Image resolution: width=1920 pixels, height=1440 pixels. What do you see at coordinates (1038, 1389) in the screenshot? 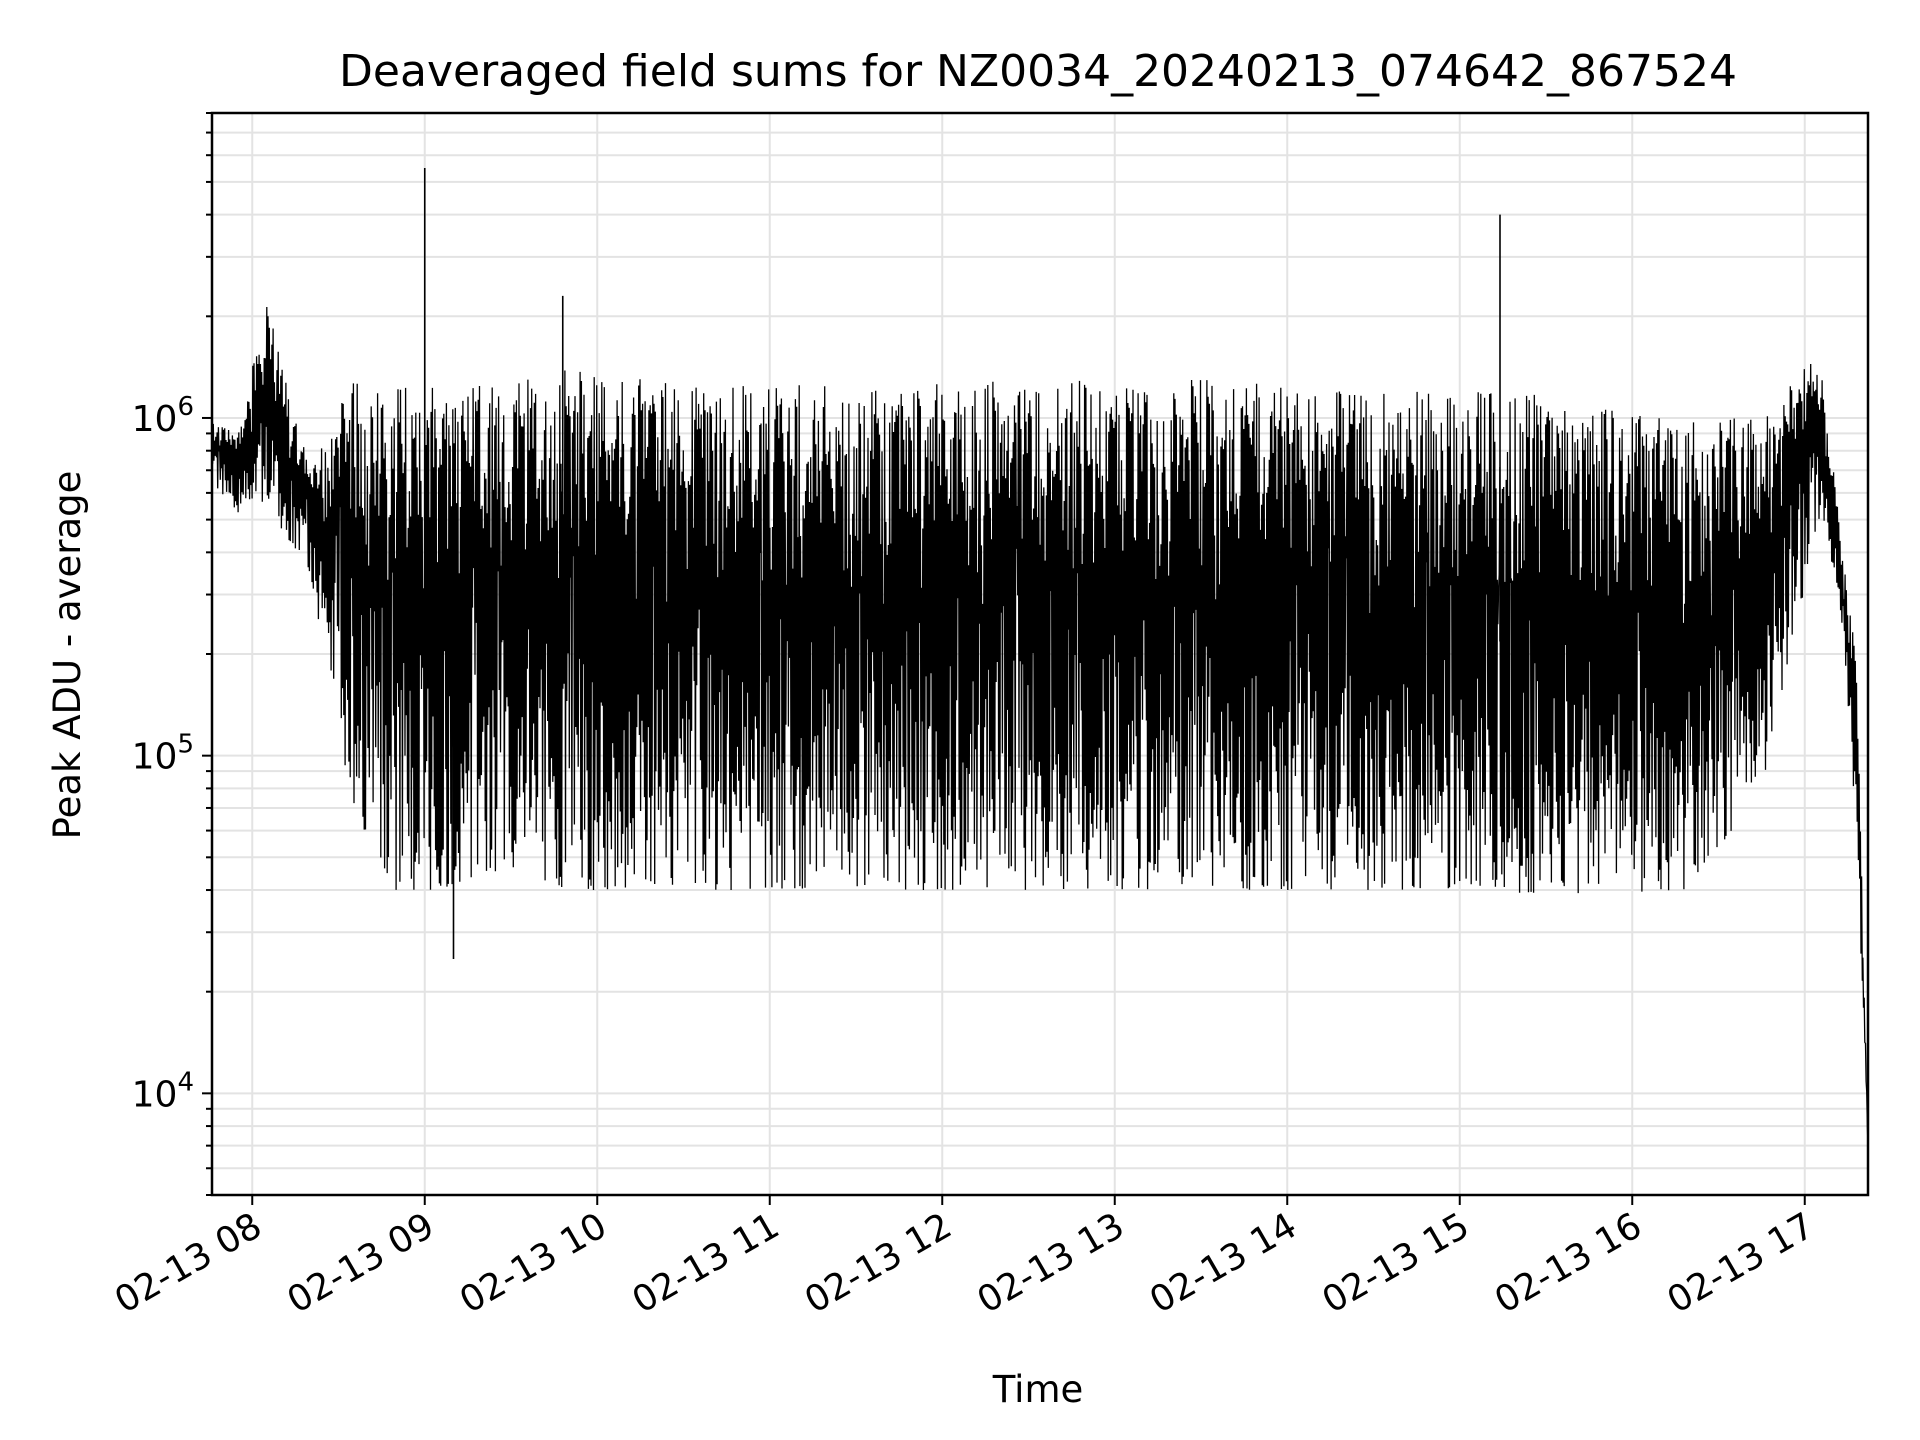
I see `x-axis-label: Time` at bounding box center [1038, 1389].